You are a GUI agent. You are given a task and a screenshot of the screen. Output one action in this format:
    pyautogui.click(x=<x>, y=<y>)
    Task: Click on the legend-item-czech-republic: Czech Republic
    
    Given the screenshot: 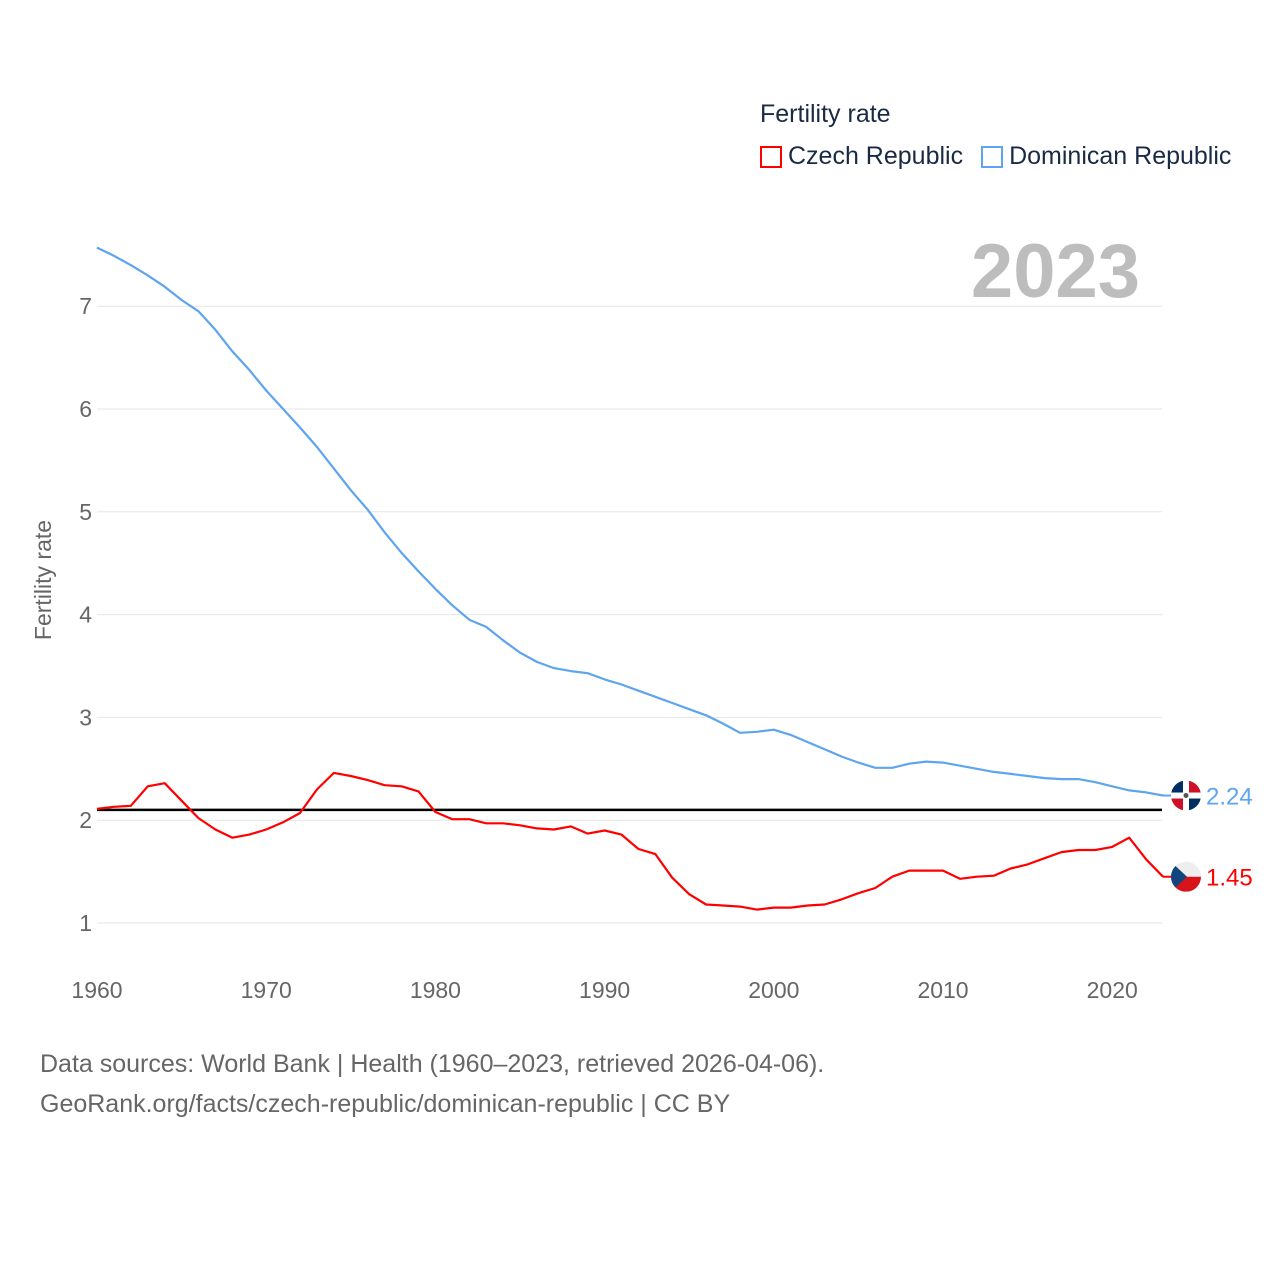 What is the action you would take?
    pyautogui.click(x=861, y=156)
    